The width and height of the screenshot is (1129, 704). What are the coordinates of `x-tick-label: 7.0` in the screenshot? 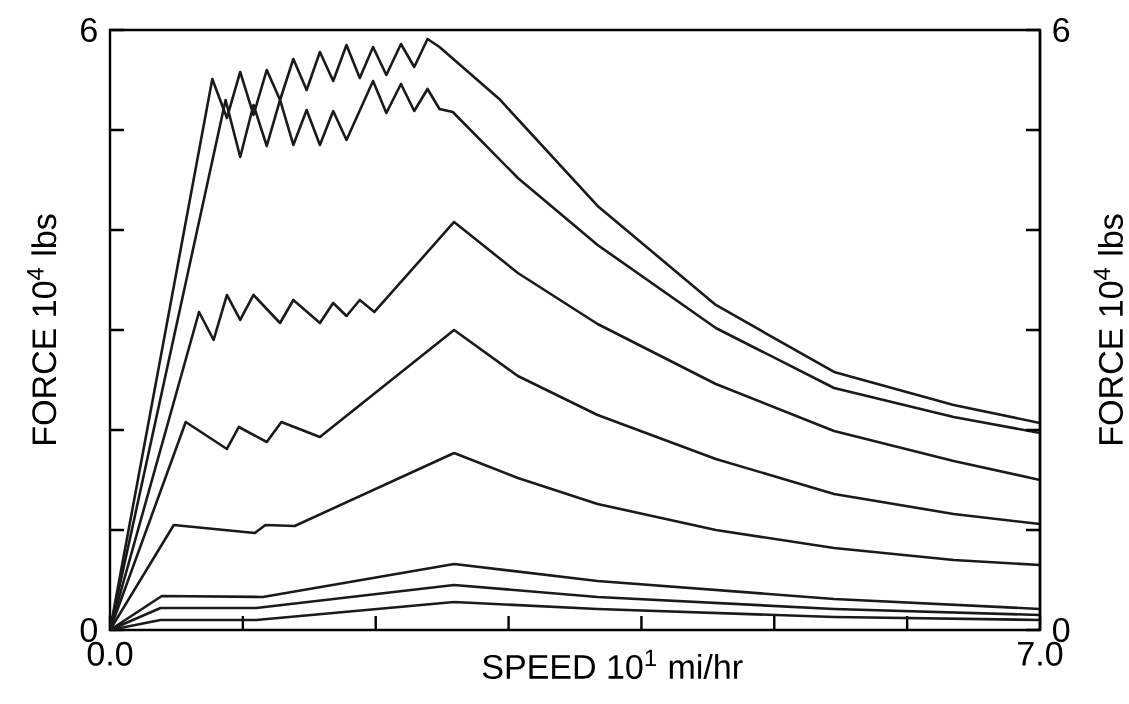 It's located at (1040, 653).